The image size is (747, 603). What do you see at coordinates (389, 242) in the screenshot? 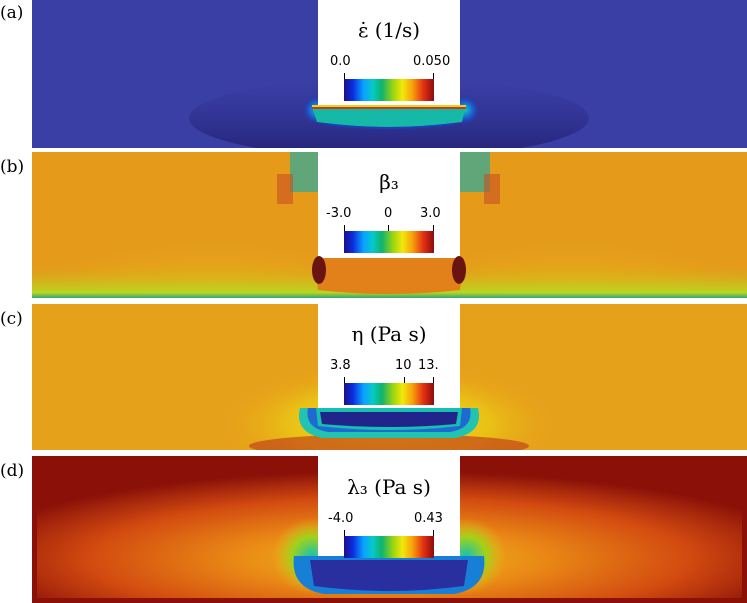
I see `colorbar-beta3` at bounding box center [389, 242].